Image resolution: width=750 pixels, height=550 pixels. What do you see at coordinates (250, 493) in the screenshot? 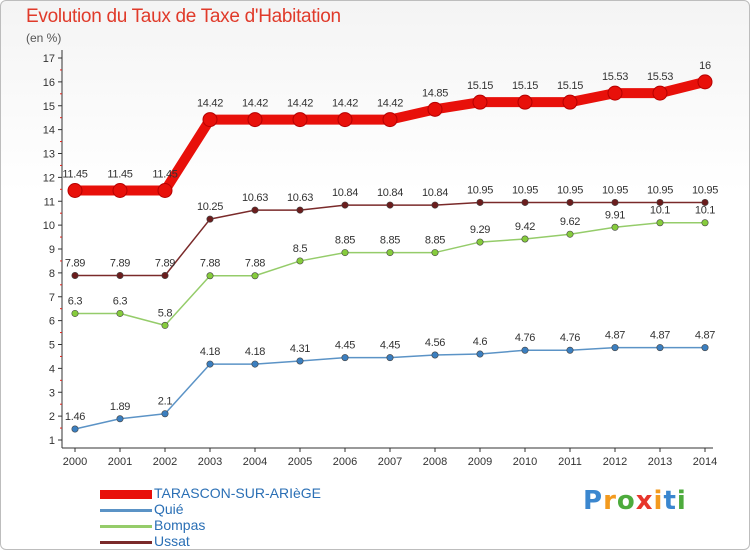
I see `legend-item: TARASCON-SUR-ARIèGE` at bounding box center [250, 493].